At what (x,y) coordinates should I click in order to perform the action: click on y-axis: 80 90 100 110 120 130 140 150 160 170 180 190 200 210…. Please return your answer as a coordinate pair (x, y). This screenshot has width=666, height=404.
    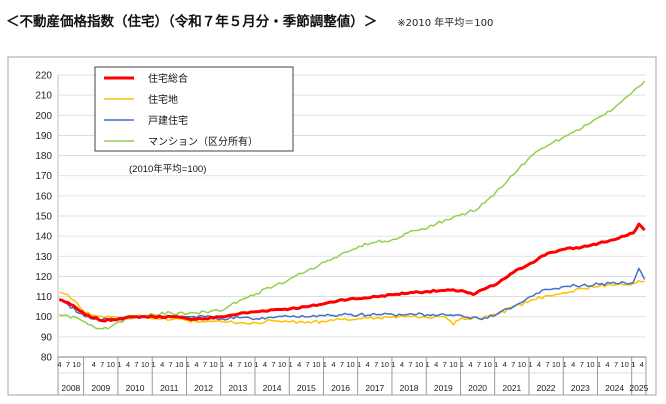
    Looking at the image, I should click on (43, 217).